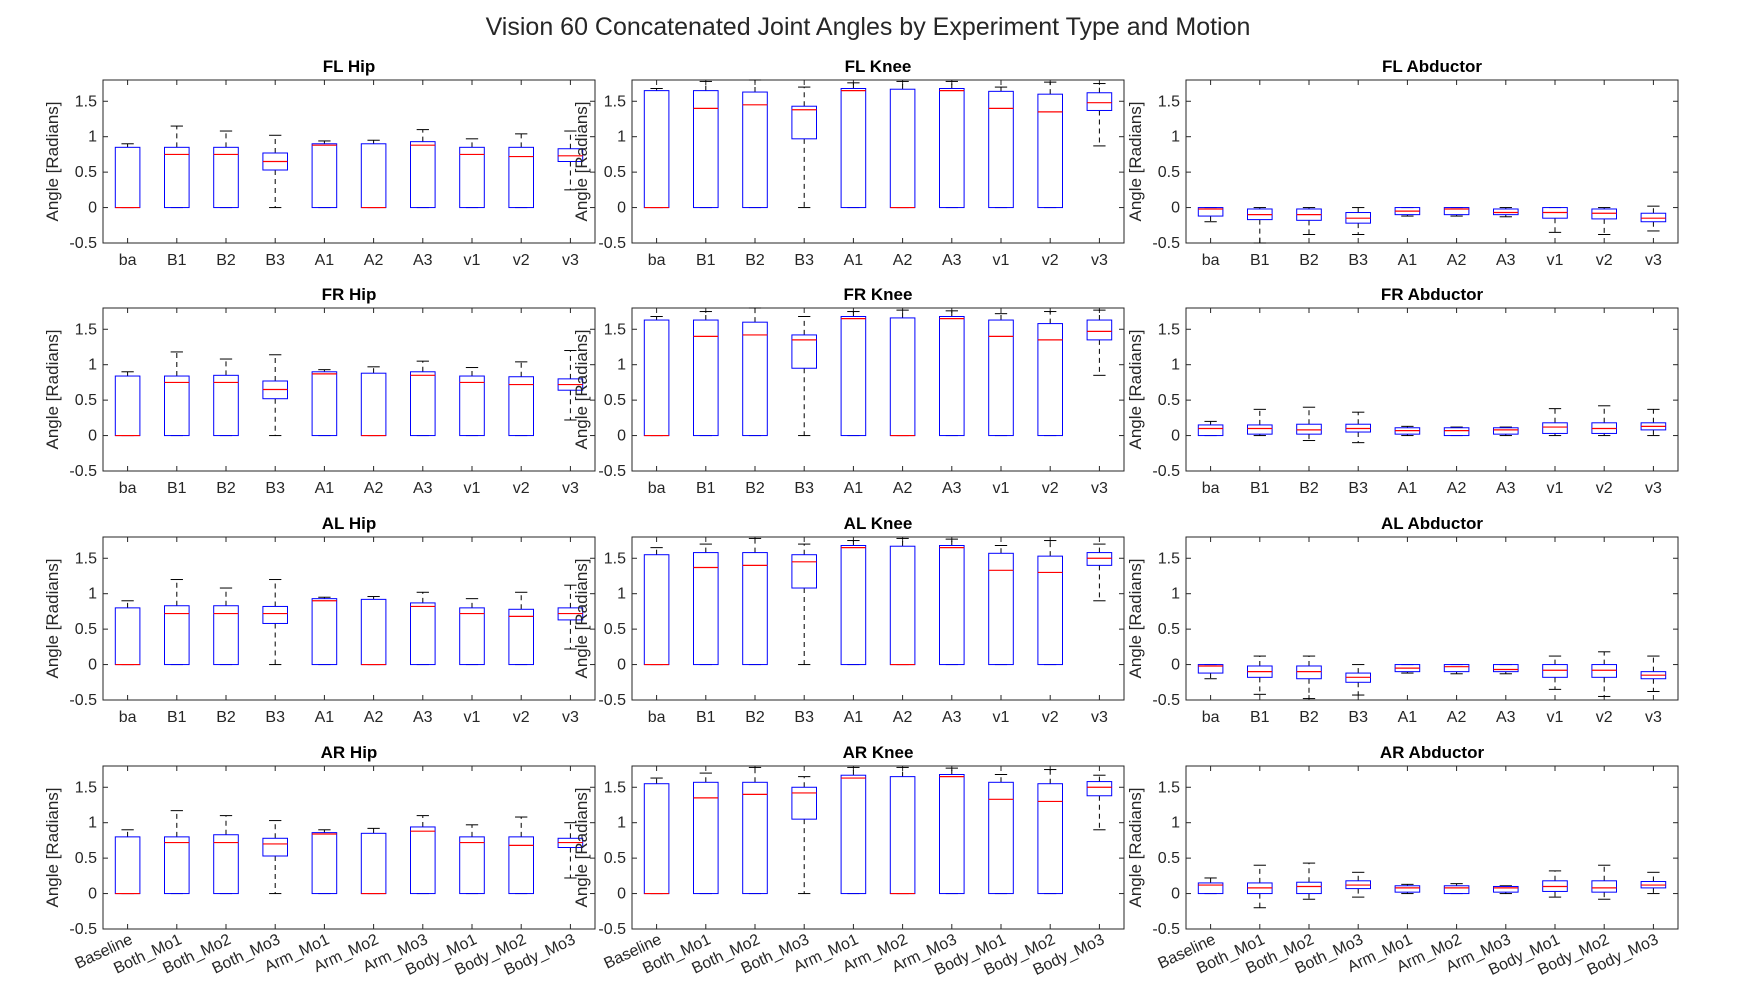  Describe the element at coordinates (1432, 847) in the screenshot. I see `plot-area` at that location.